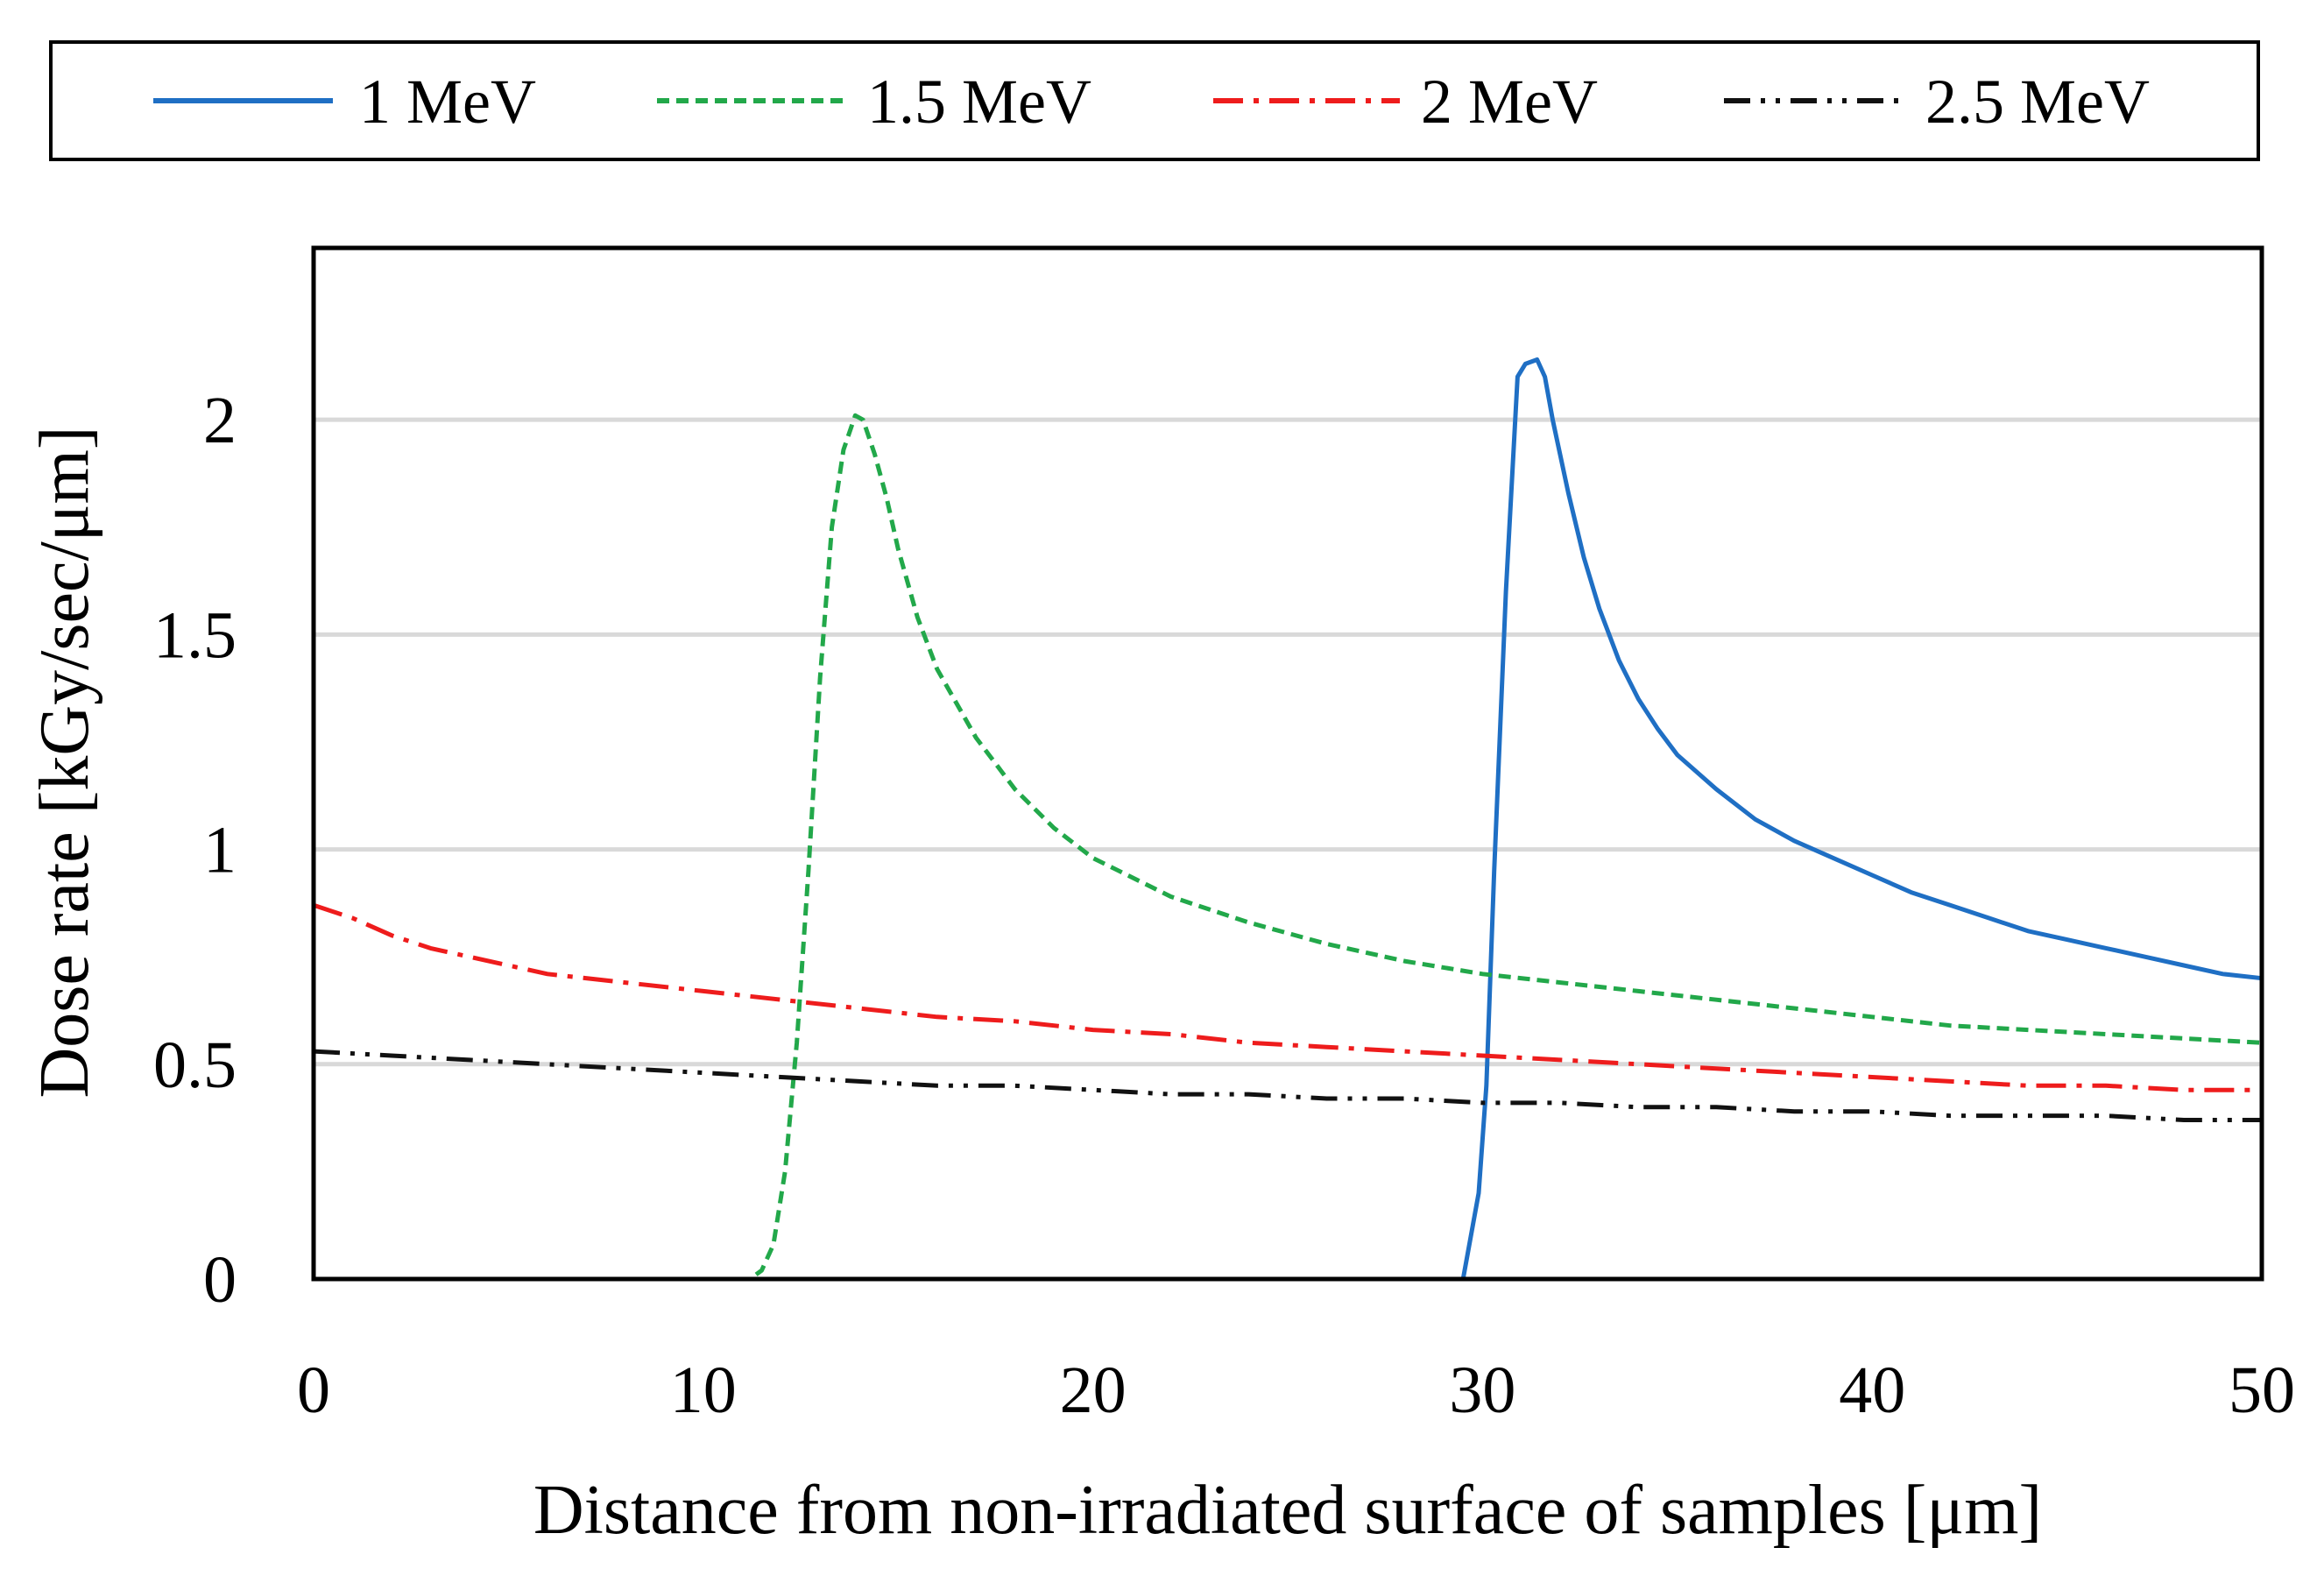  I want to click on y-axis-ticks: 0 0.5 1 1.5 2, so click(195, 850).